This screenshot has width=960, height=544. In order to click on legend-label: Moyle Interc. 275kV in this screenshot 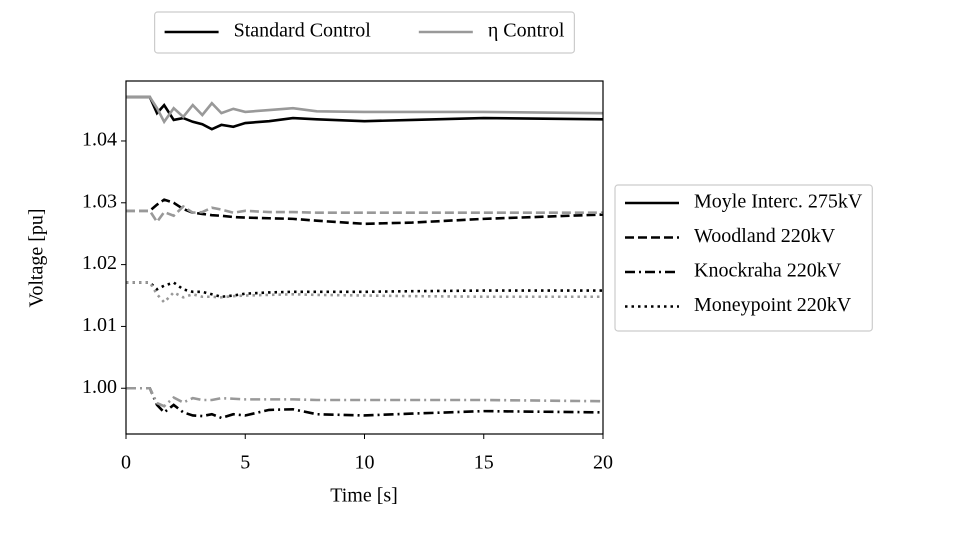, I will do `click(778, 202)`.